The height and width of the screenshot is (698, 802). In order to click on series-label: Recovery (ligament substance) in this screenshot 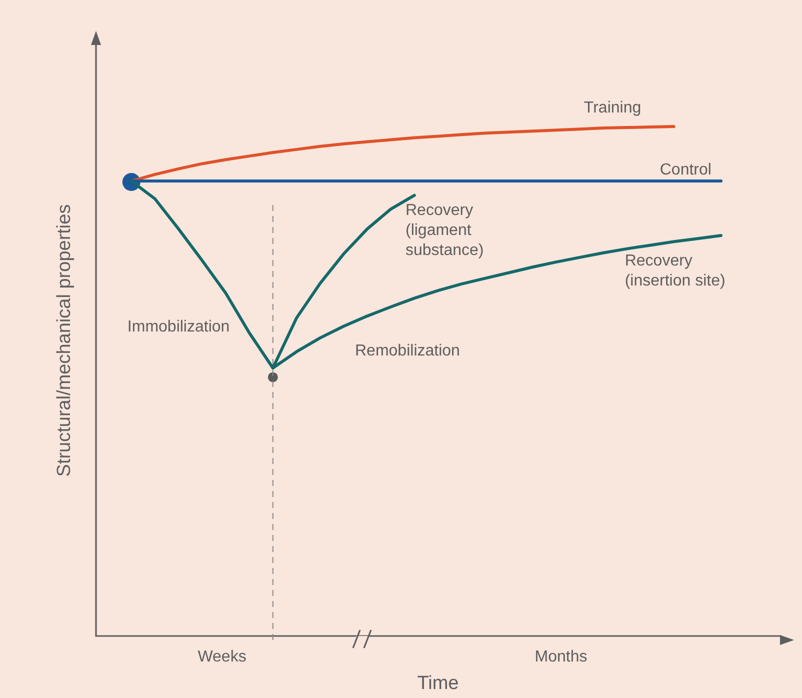, I will do `click(444, 230)`.